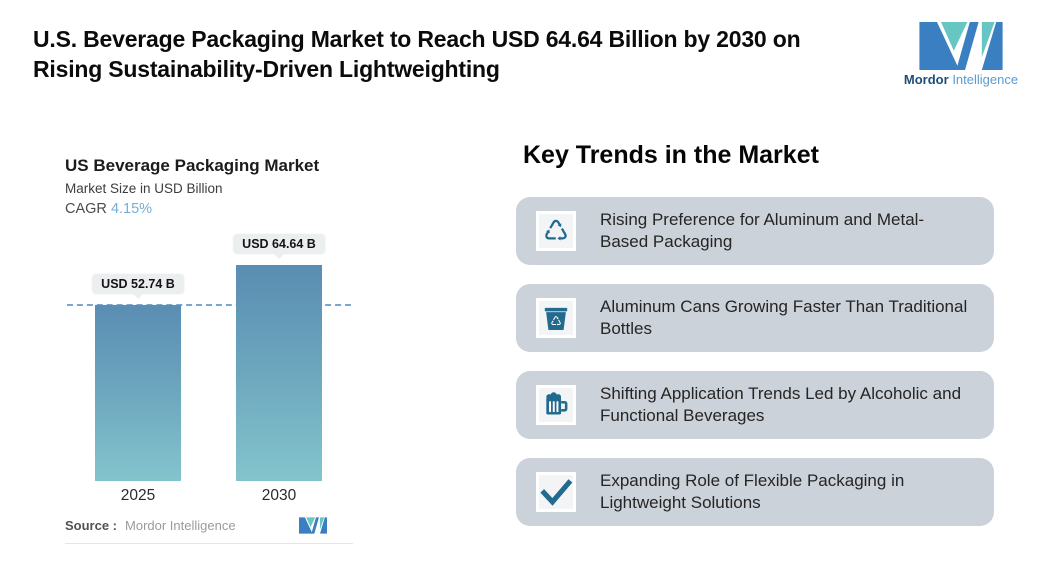  I want to click on brand-name-bold: Mordor, so click(926, 79).